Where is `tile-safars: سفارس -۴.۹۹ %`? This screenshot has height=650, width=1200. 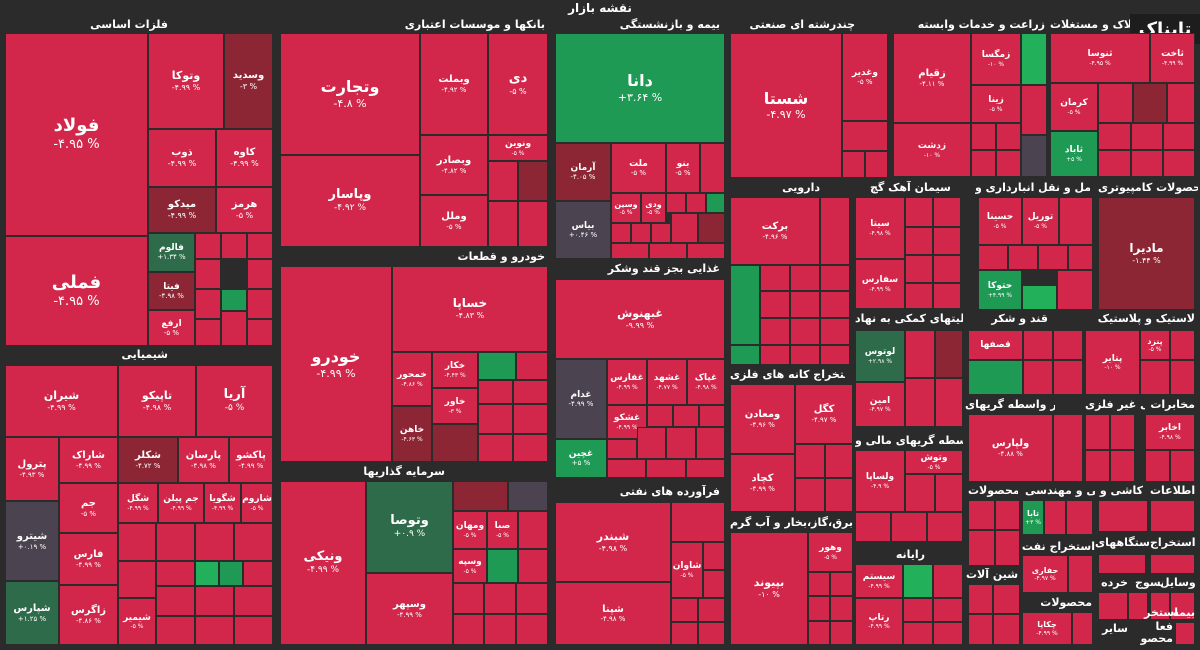
tile-safars: سفارس -۴.۹۹ % is located at coordinates (880, 284).